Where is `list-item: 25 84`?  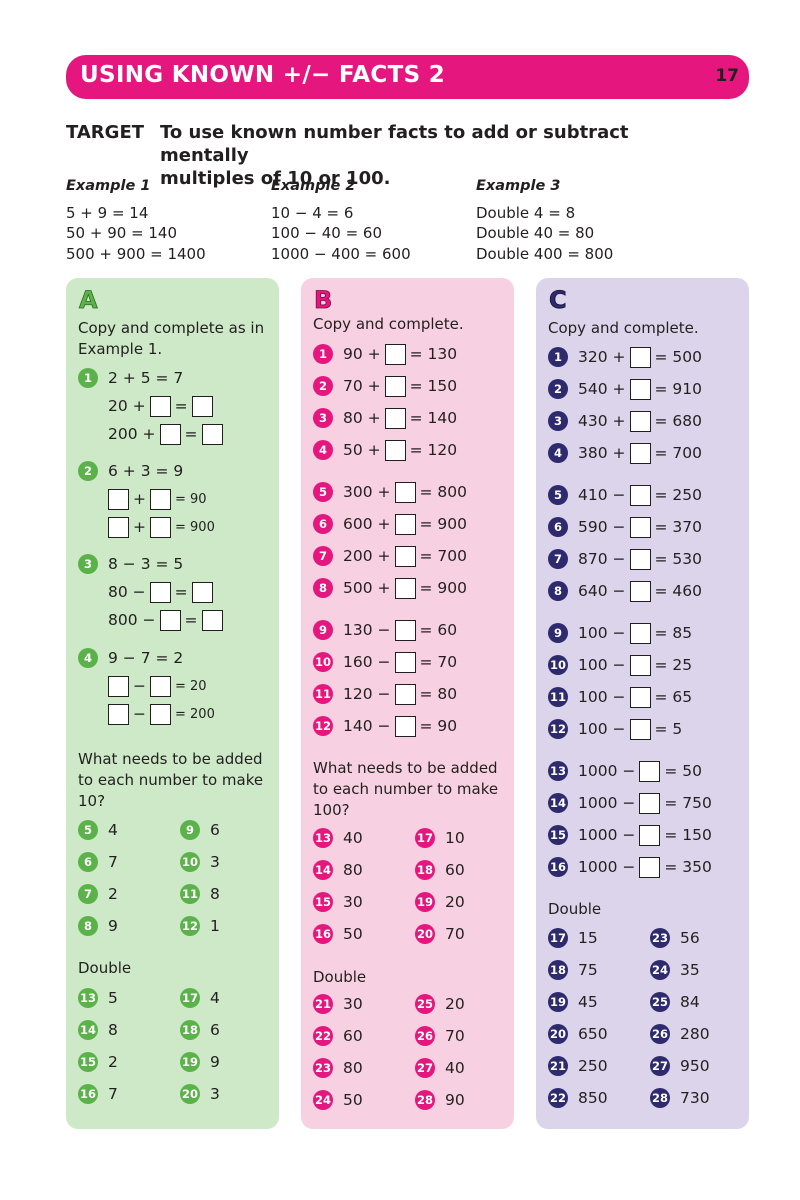 list-item: 25 84 is located at coordinates (675, 1002).